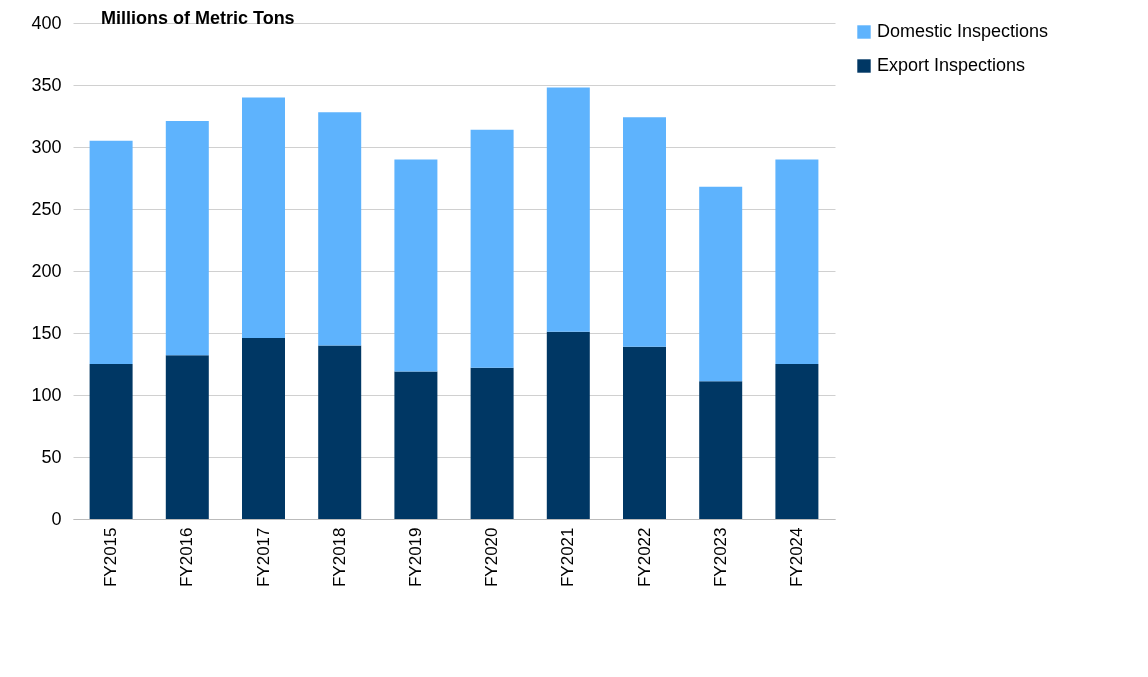 The image size is (1148, 677). Describe the element at coordinates (187, 557) in the screenshot. I see `x-tick-label: FY2016` at that location.